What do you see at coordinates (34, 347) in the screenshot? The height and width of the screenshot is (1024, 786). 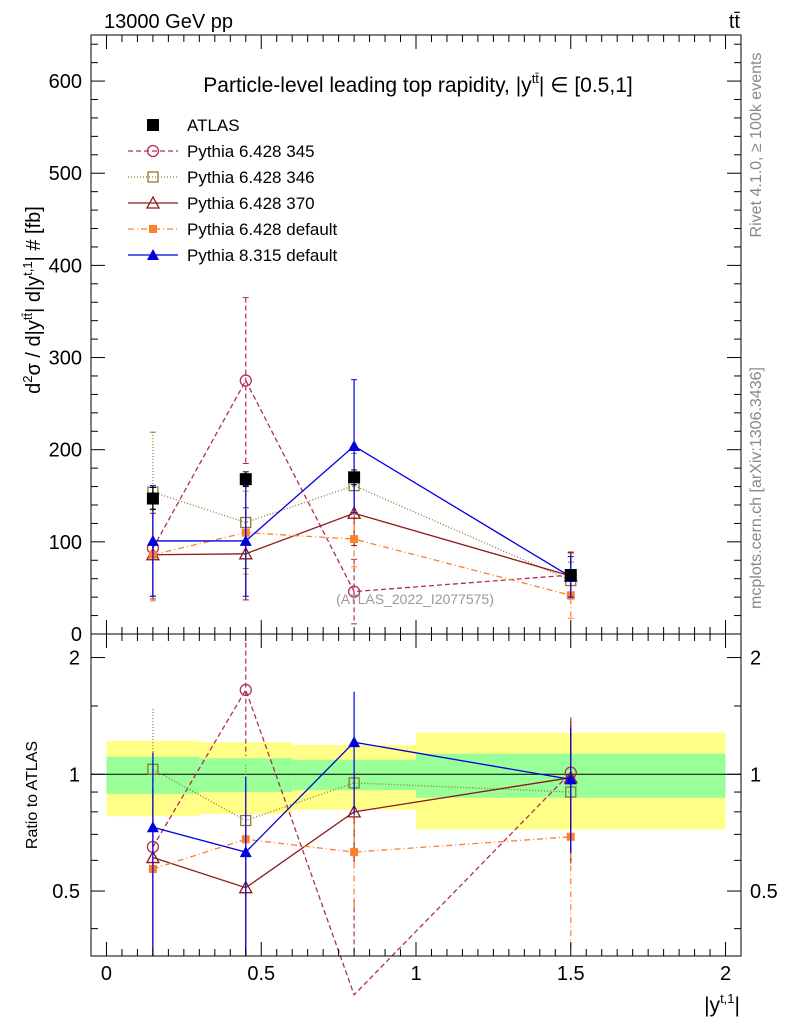 I see `y-label-c: σ / d|y` at bounding box center [34, 347].